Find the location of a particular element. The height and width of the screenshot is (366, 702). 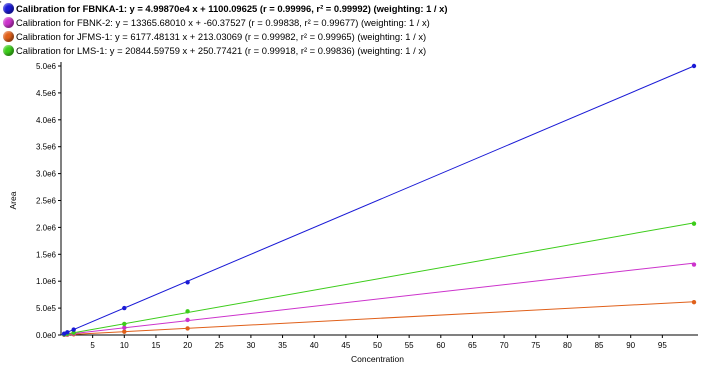

x-tick-label: 95 is located at coordinates (662, 345).